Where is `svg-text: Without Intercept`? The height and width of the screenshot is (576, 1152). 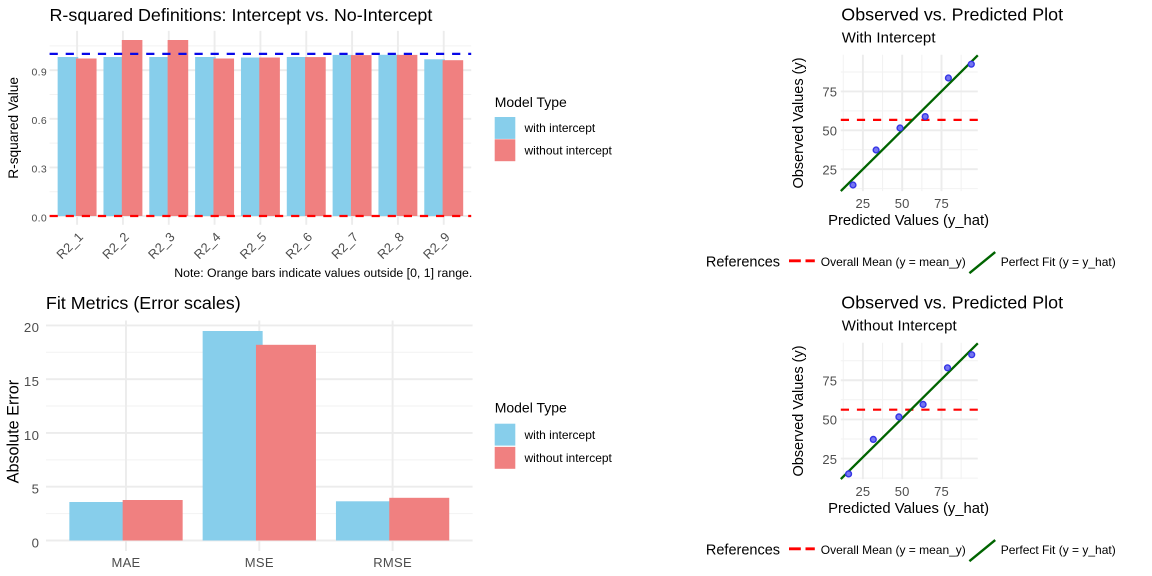 svg-text: Without Intercept is located at coordinates (900, 326).